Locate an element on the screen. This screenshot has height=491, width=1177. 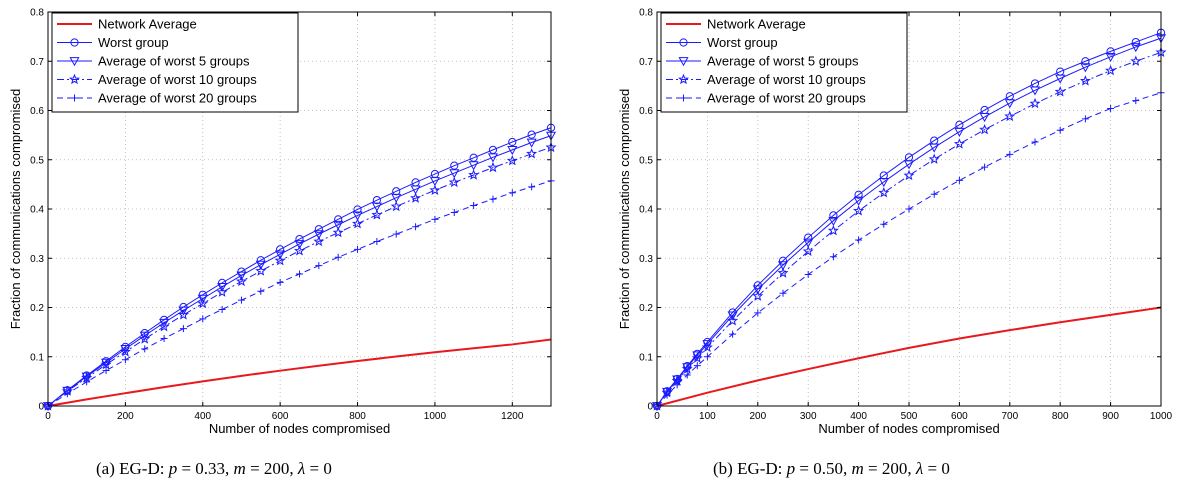
y-axis-label: Fraction of communications compromised is located at coordinates (624, 209).